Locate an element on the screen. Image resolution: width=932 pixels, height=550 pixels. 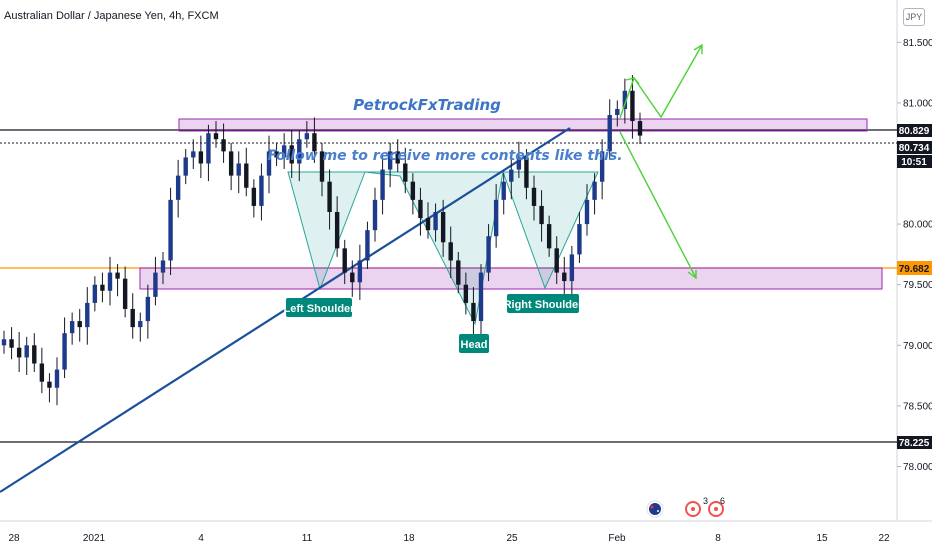
brand-text: PetrockFxTrading is located at coordinates (427, 105).